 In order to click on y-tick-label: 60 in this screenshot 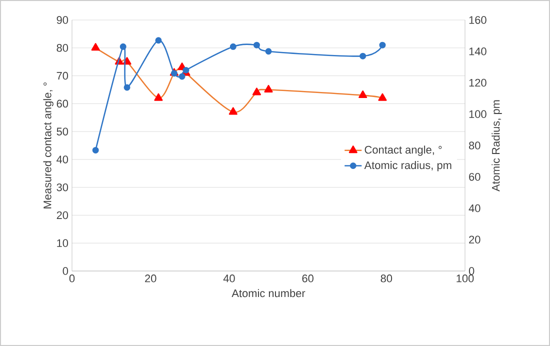, I will do `click(62, 104)`.